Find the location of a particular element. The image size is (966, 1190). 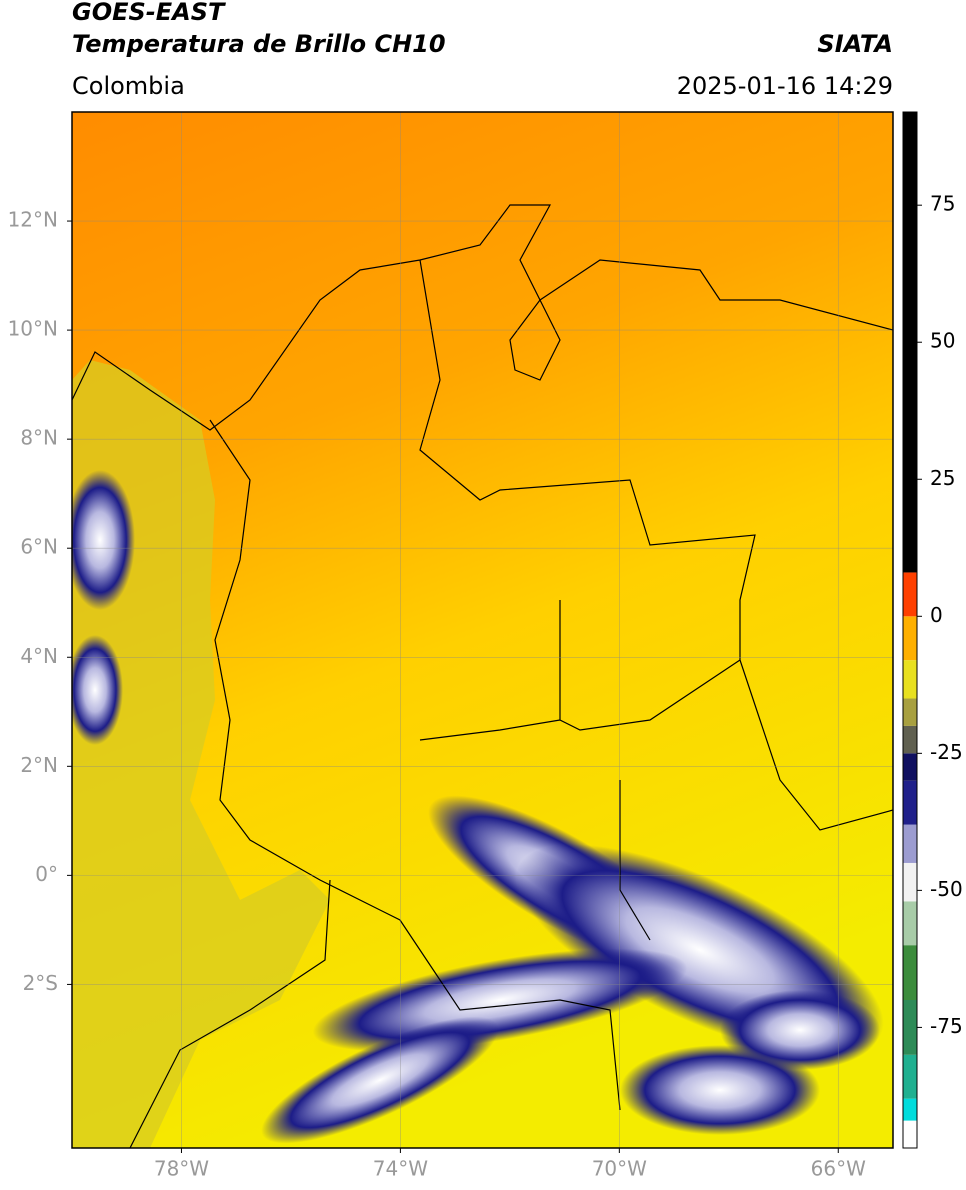

colorbar-tick-label: -25 is located at coordinates (946, 752).